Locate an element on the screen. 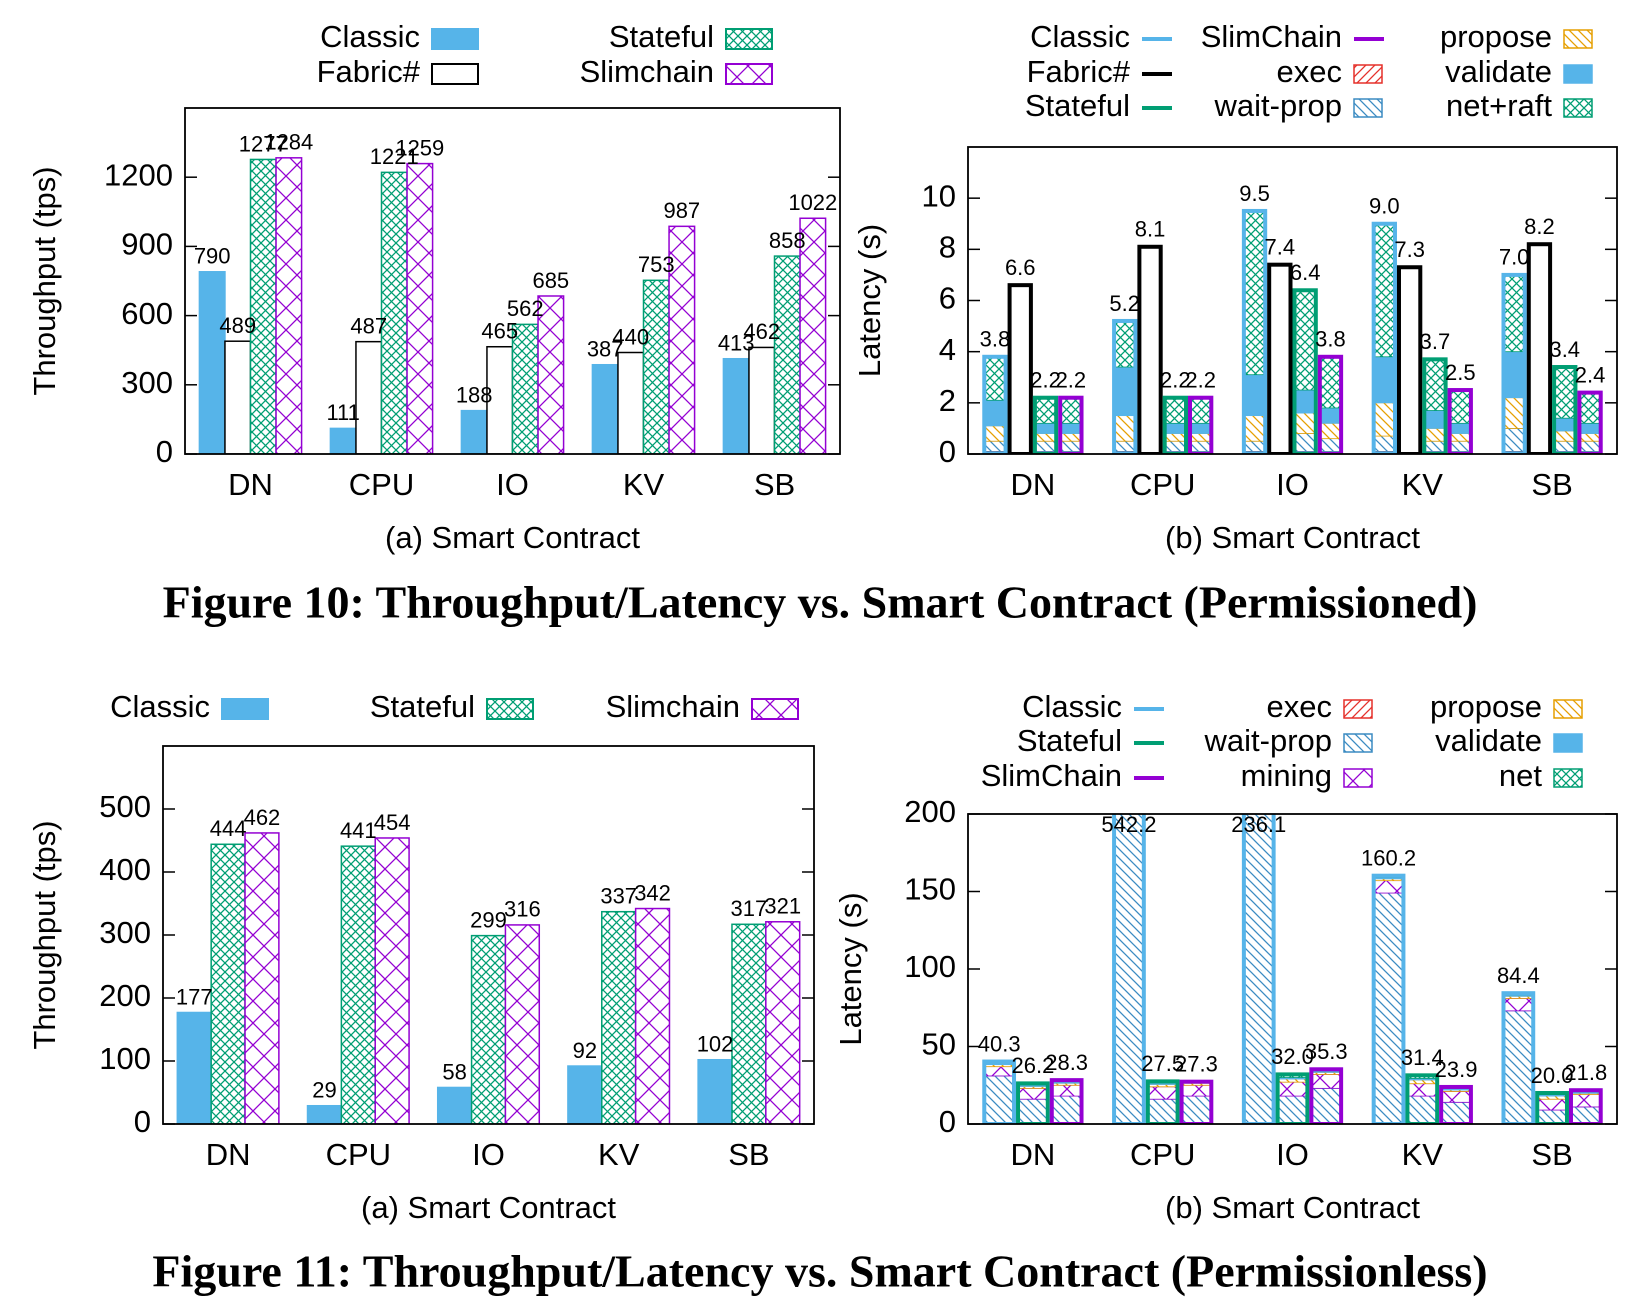  value-label: 2.4 is located at coordinates (1590, 374).